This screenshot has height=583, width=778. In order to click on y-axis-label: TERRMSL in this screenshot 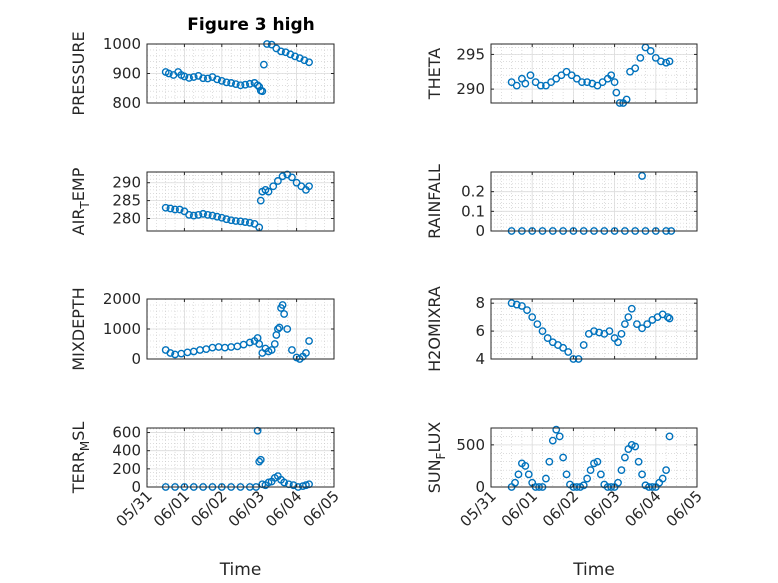, I will do `click(80, 458)`.